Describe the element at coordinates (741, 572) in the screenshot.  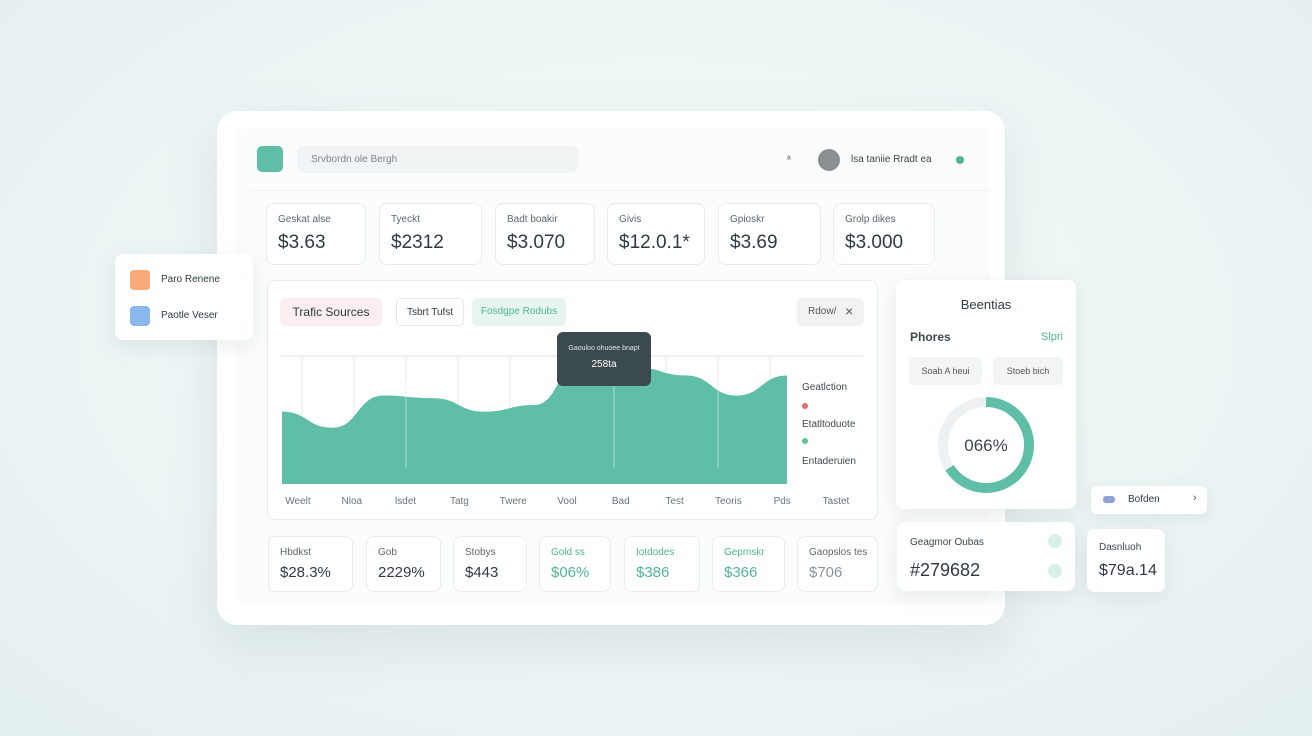
I see `metric-value: $366` at that location.